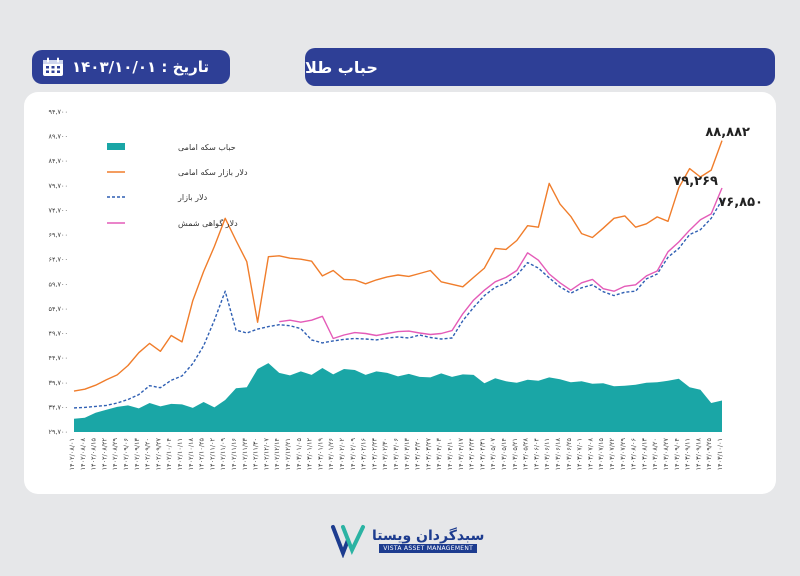 The height and width of the screenshot is (576, 800). What do you see at coordinates (299, 453) in the screenshot?
I see `x-tick-label: ۱۴۰۳/۰۱/۰۵` at bounding box center [299, 453].